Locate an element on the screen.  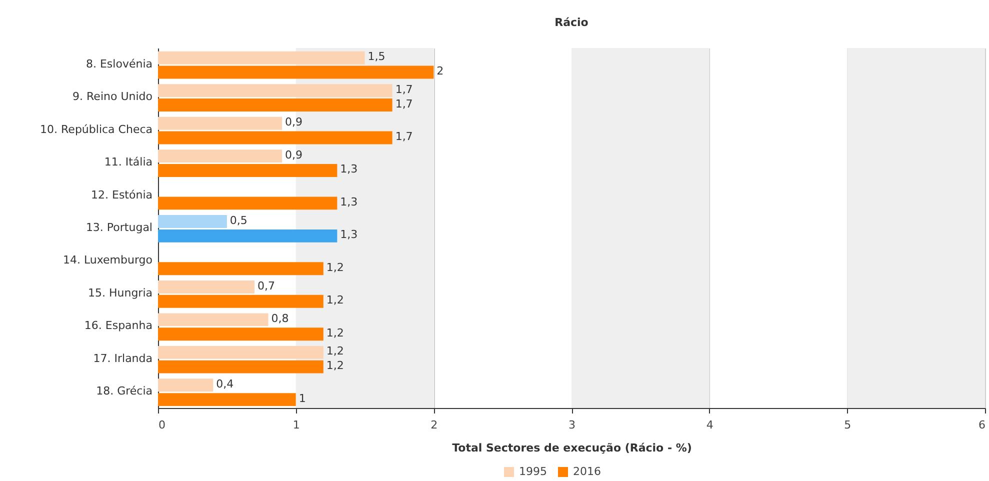
x-axis-title: Total Sectores de execução (Rácio - %) is located at coordinates (572, 448).